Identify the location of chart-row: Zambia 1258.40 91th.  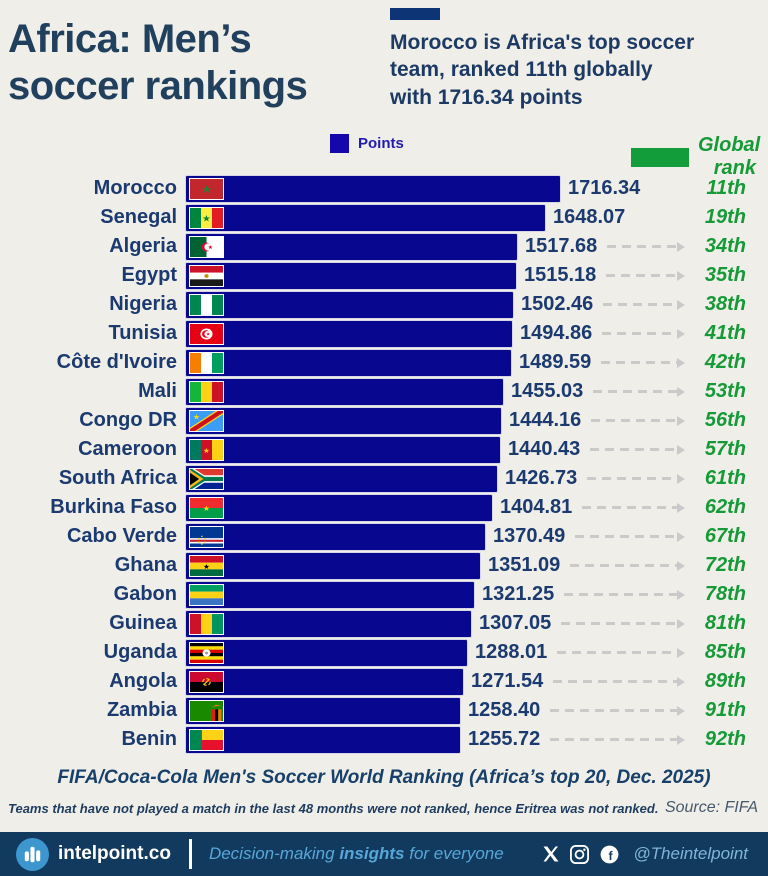
(384, 710).